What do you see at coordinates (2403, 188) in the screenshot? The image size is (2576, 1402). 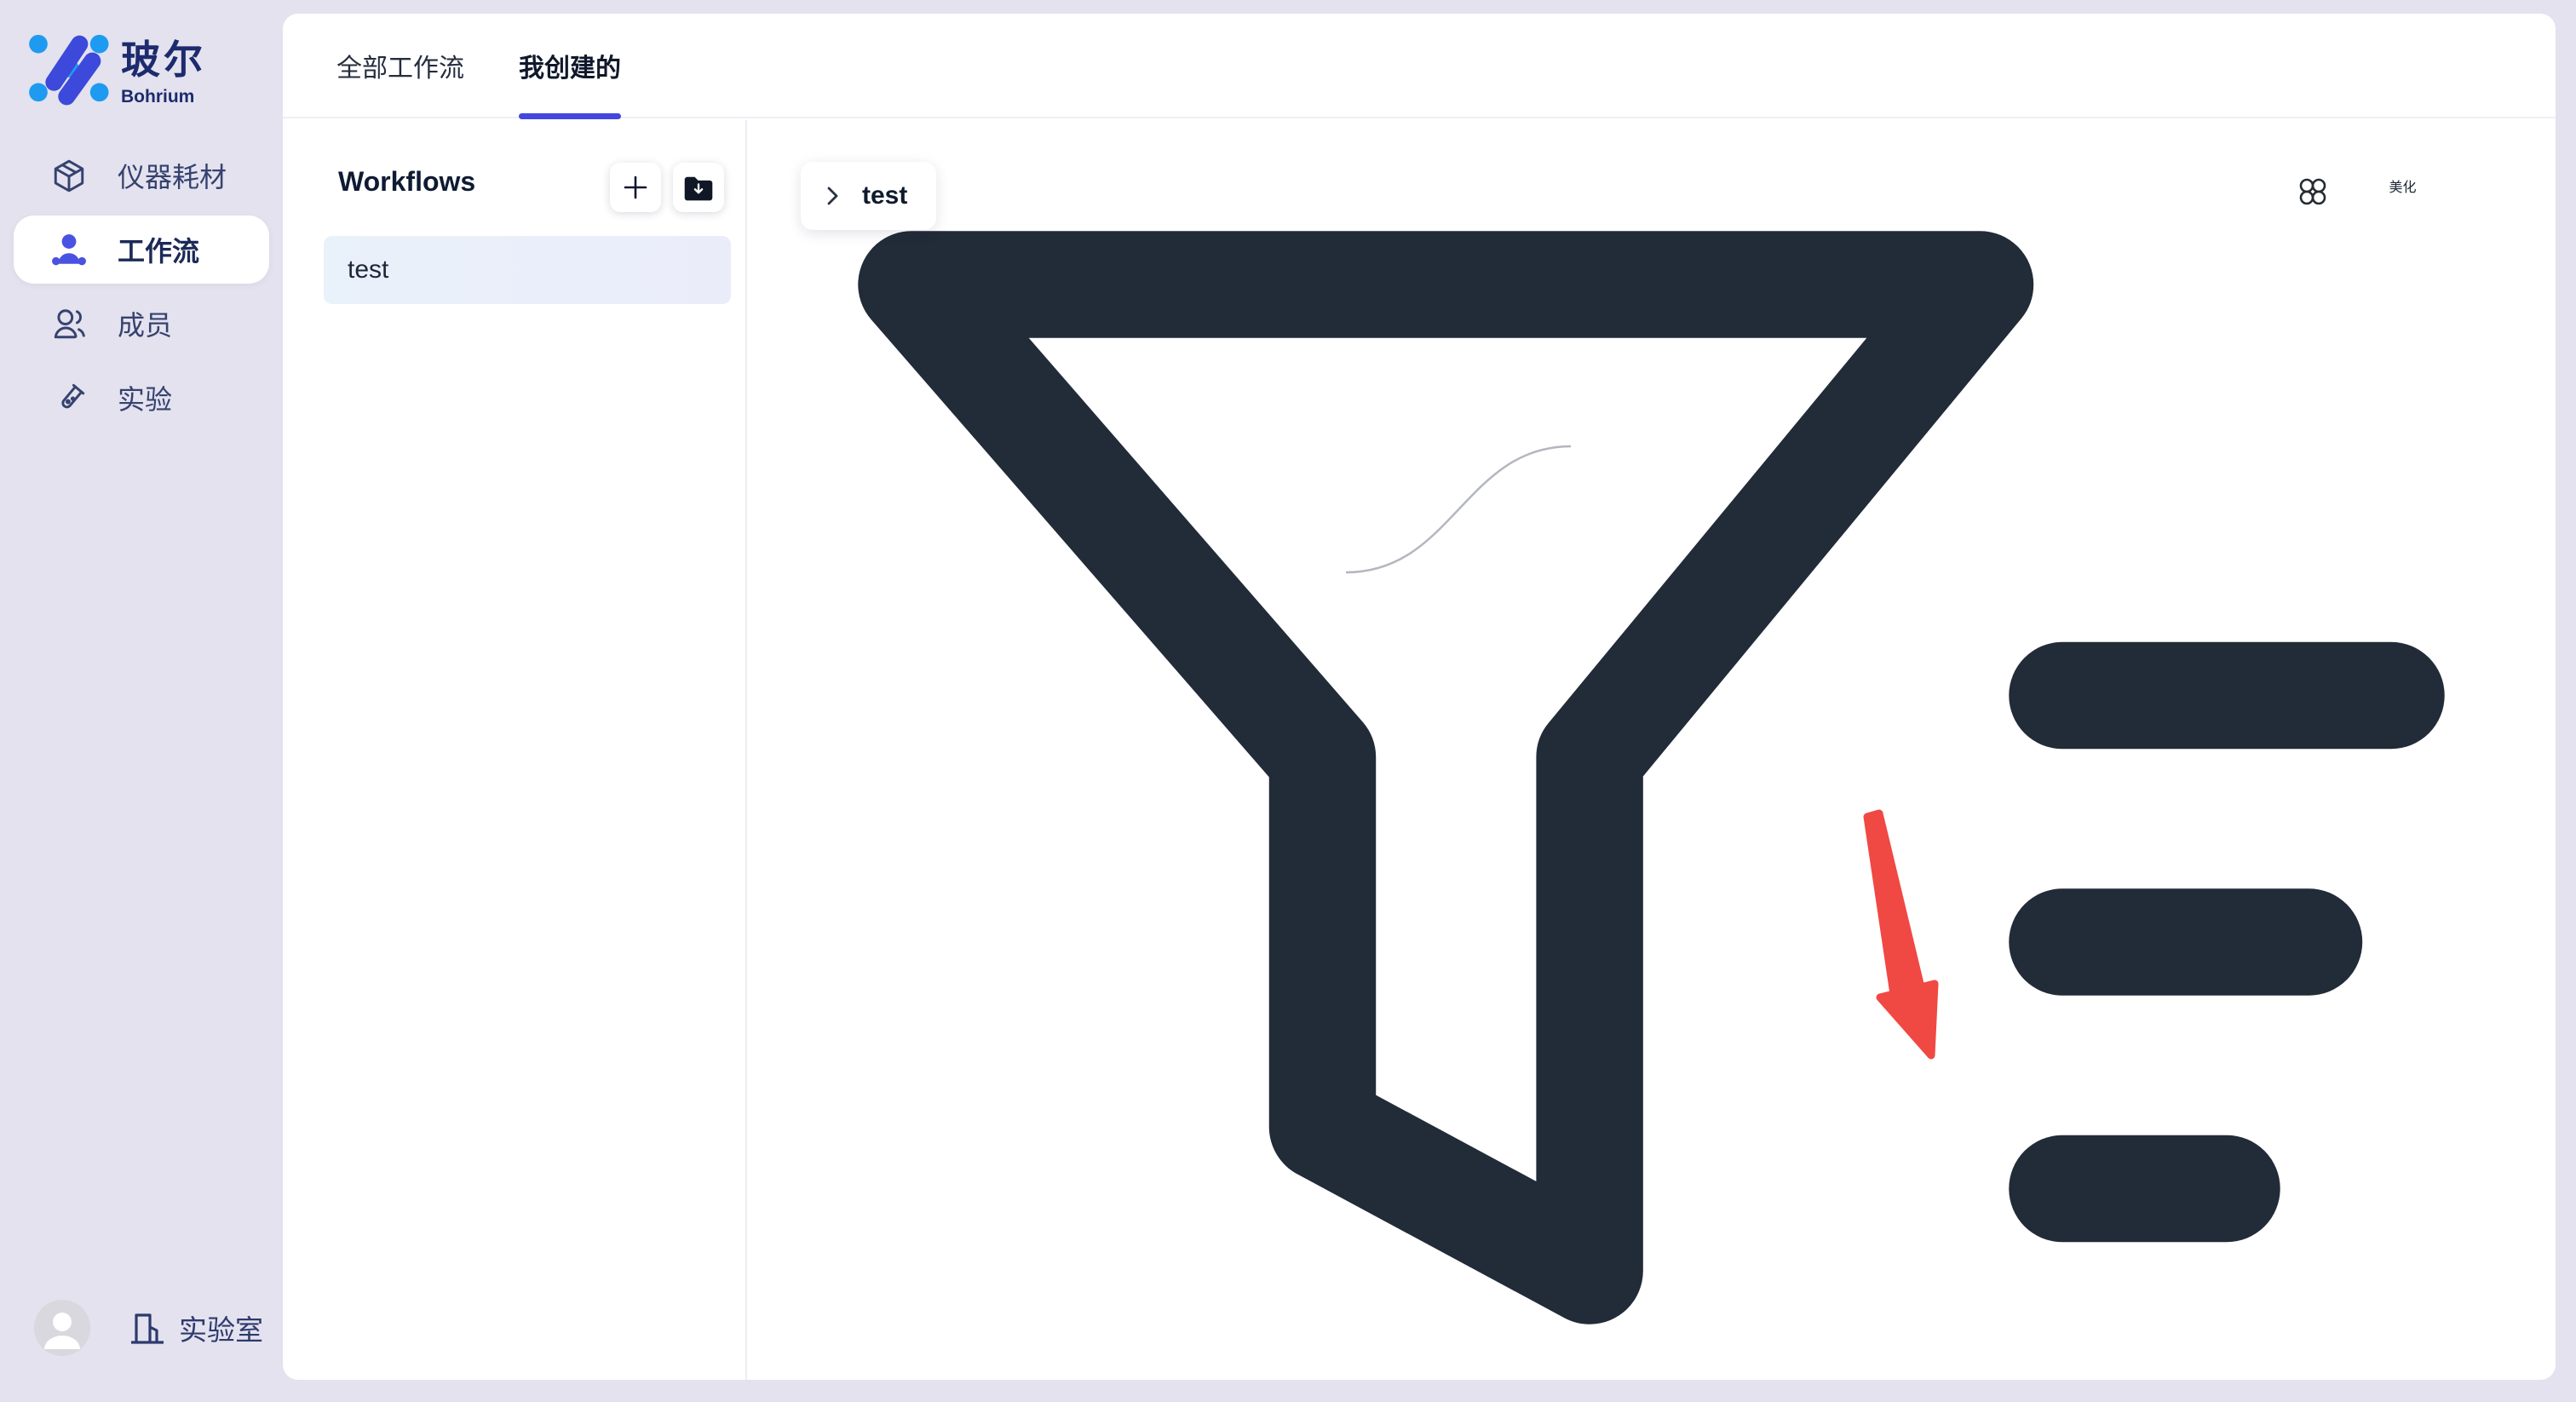 I see `beautify-label: 美化` at bounding box center [2403, 188].